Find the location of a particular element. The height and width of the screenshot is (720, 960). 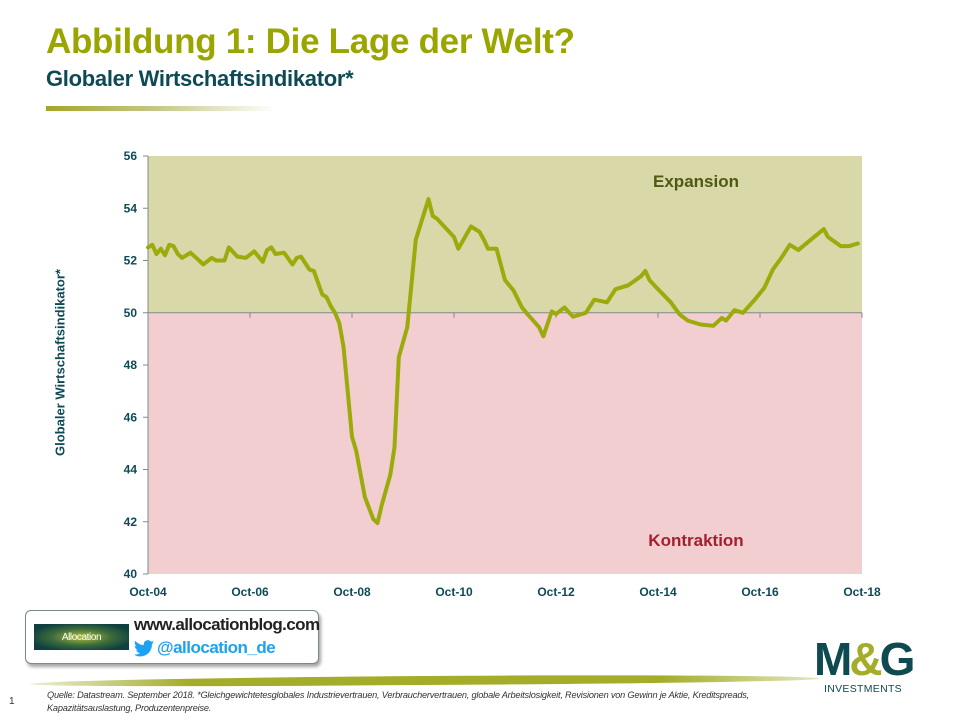

mg-investments-logo: M & G INVESTMENTS is located at coordinates (870, 667).